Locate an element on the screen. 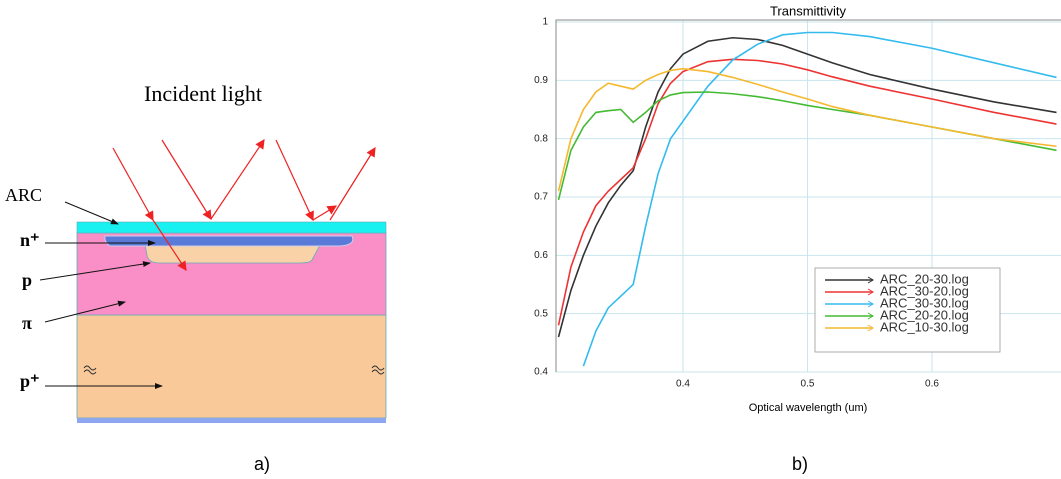 The height and width of the screenshot is (479, 1061). chart-title: Transmittivity is located at coordinates (808, 10).